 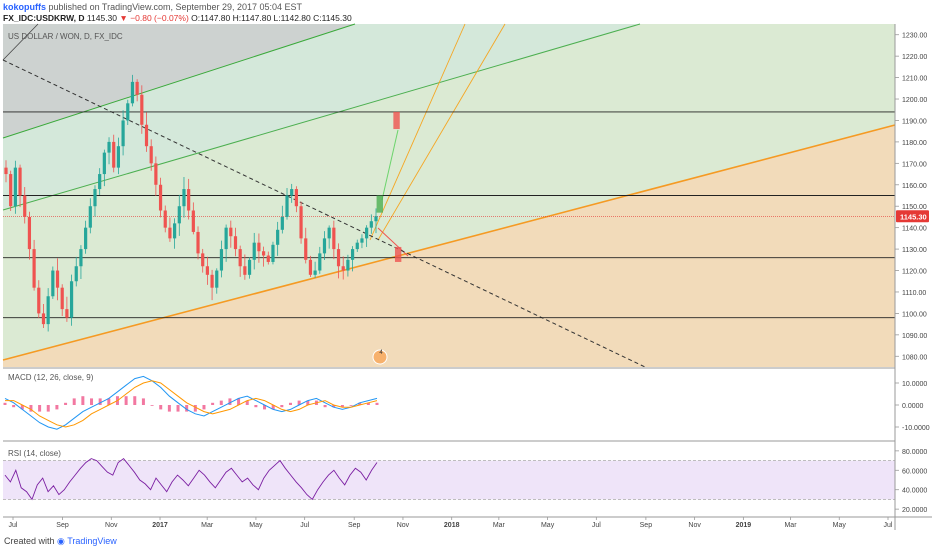 I want to click on y-tick-label: 1110.00, so click(x=914, y=293).